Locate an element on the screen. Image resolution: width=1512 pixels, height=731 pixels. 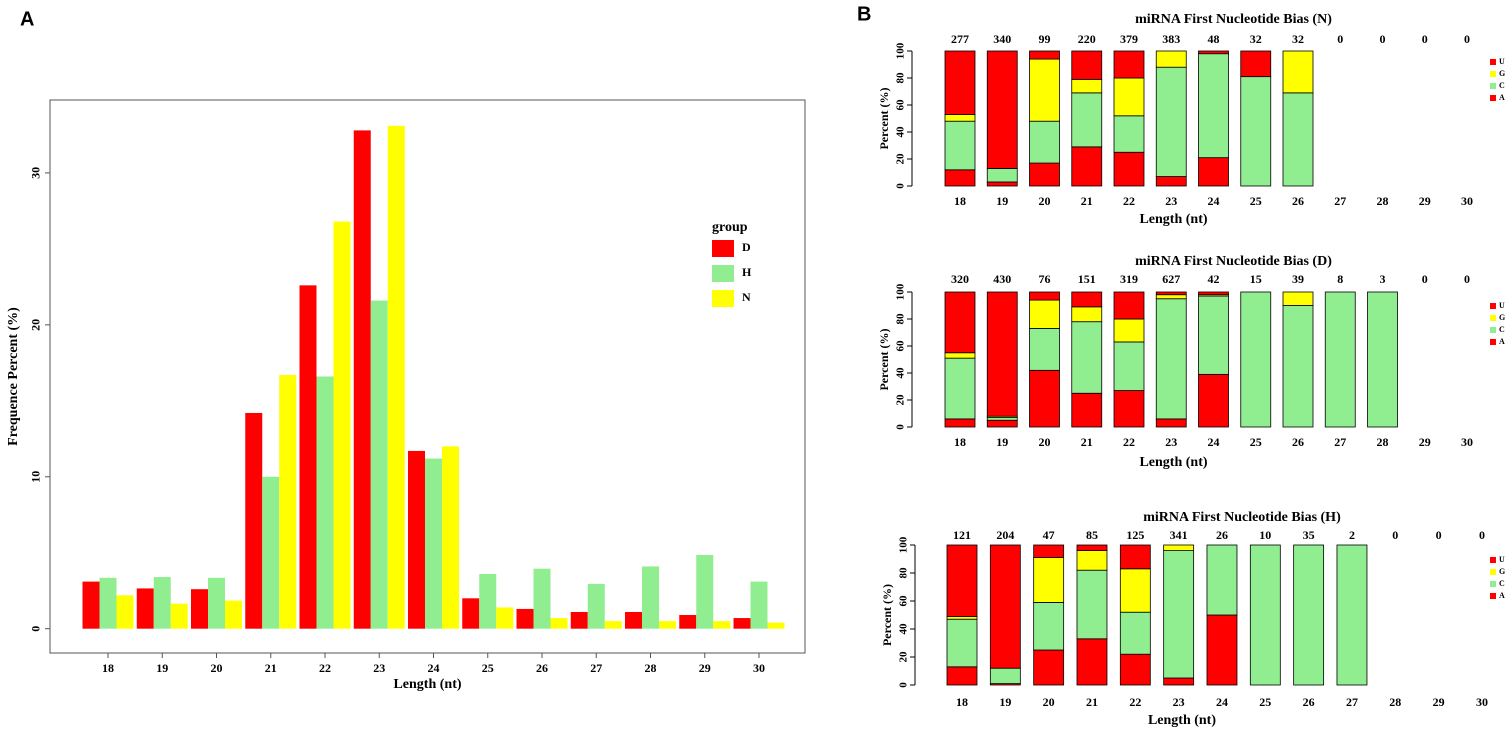
legend-label: G is located at coordinates (1502, 73).